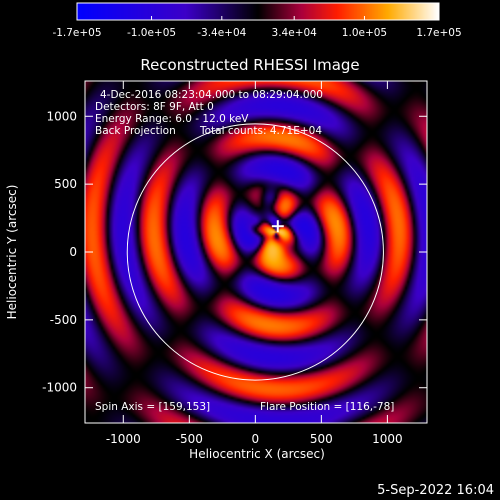  What do you see at coordinates (327, 407) in the screenshot?
I see `annotation-flare-position: Flare Position = [116,-78]` at bounding box center [327, 407].